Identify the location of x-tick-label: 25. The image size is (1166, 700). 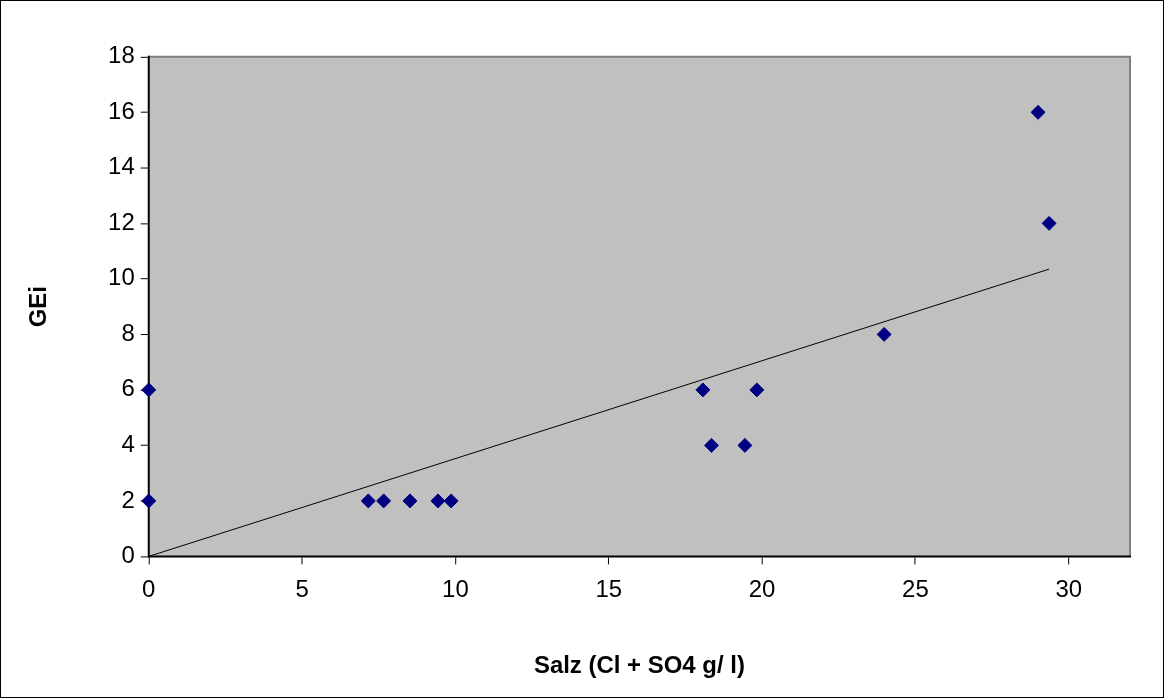
(915, 589).